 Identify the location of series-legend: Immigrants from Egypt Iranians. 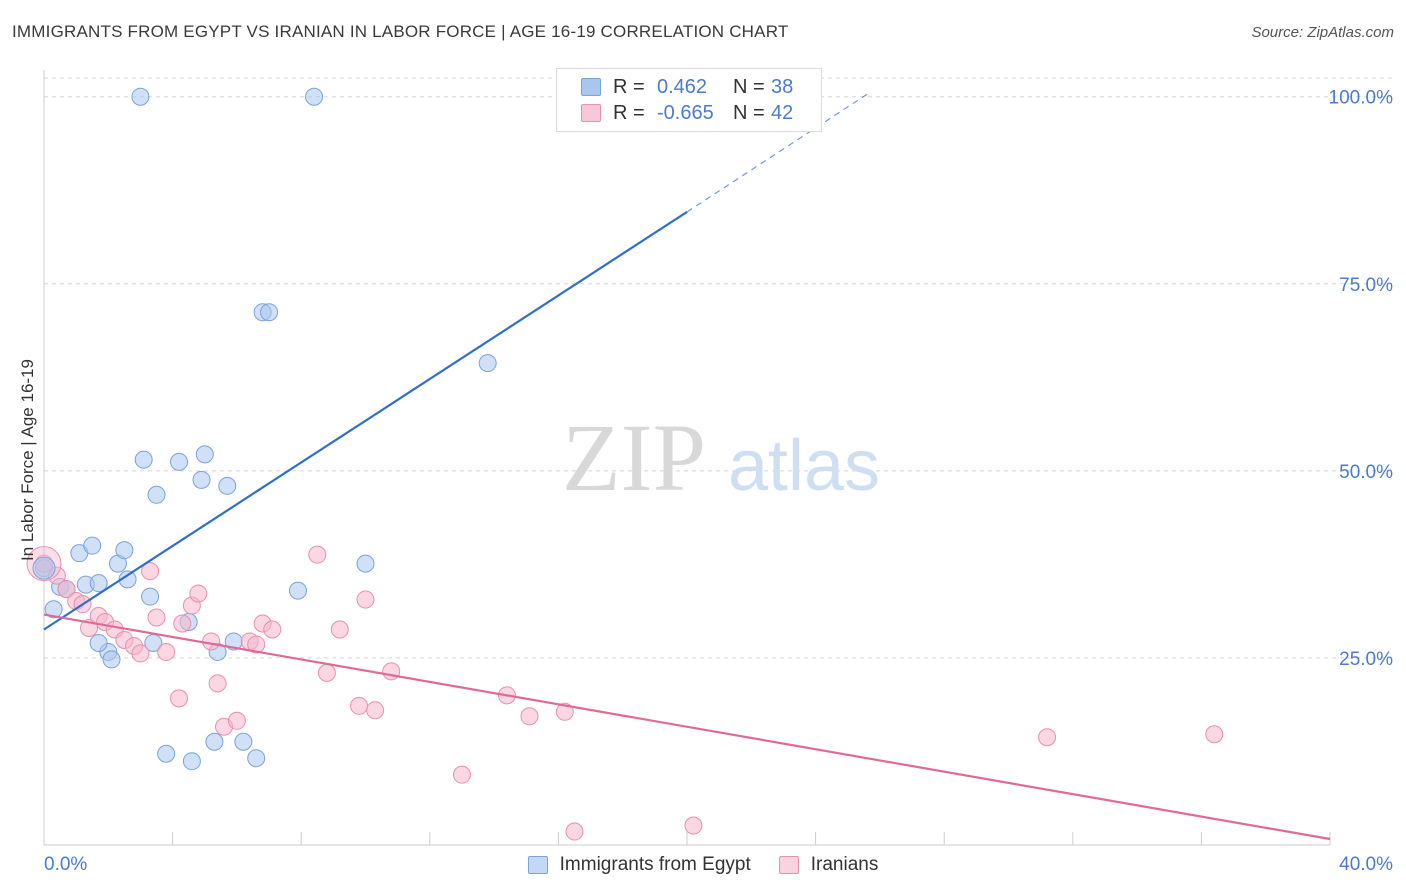
(703, 865).